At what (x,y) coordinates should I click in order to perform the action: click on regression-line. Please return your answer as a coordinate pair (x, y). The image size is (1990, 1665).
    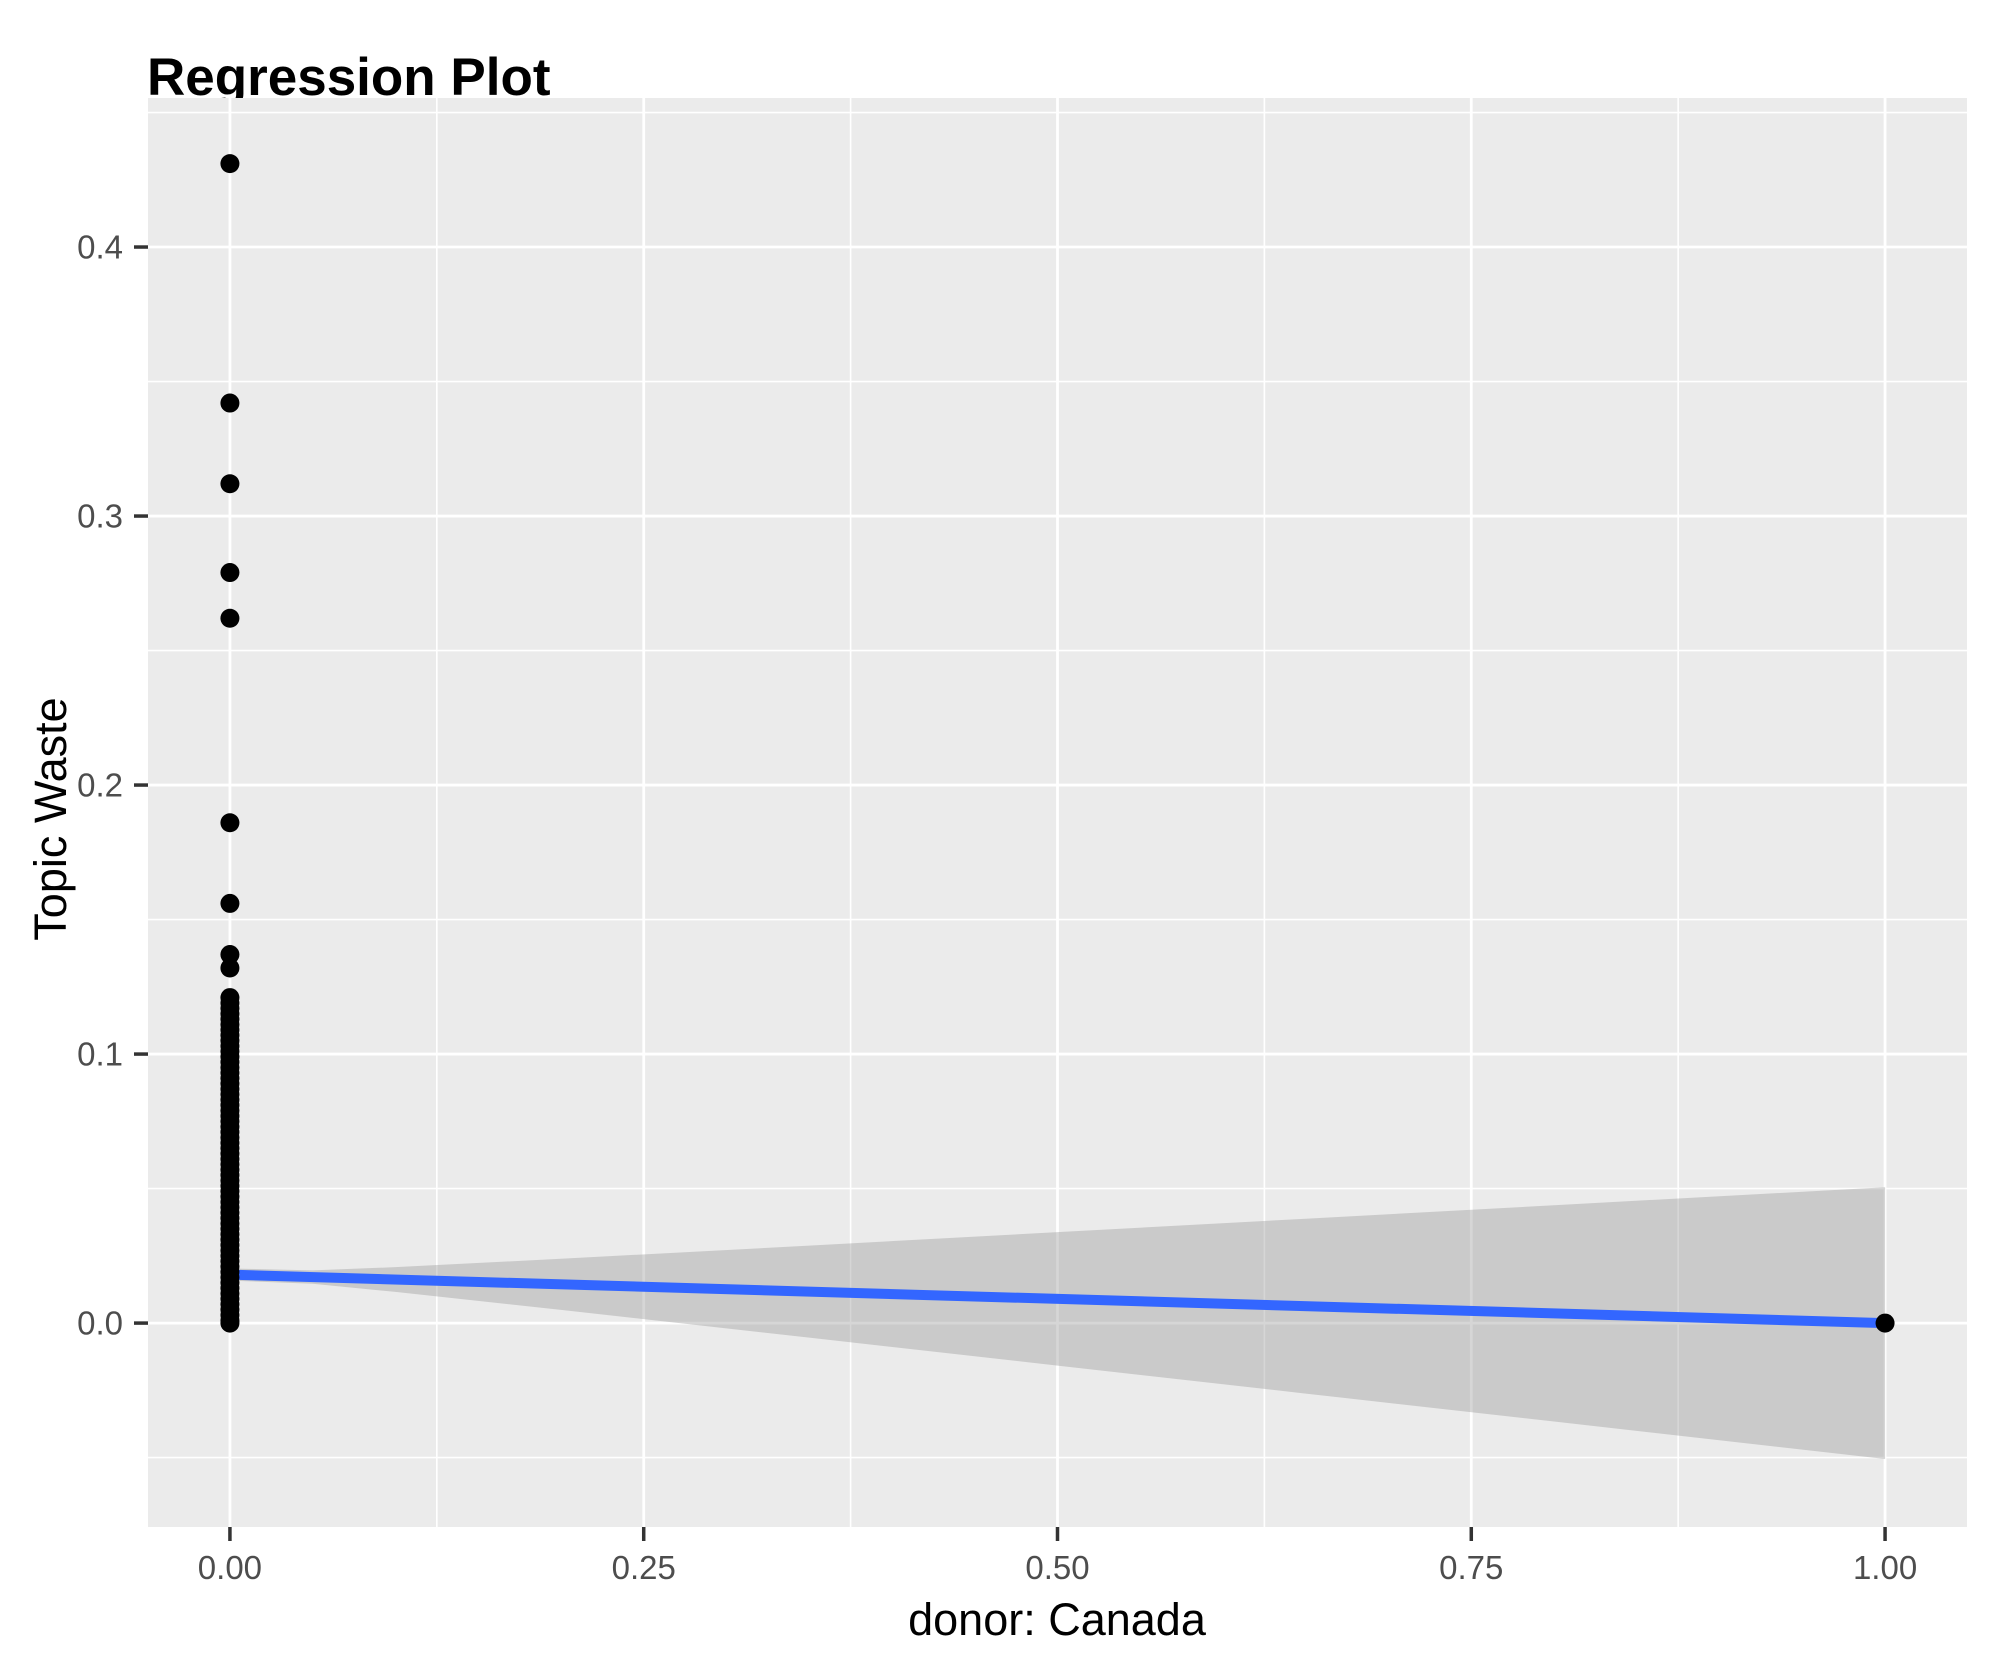
    Looking at the image, I should click on (1057, 1299).